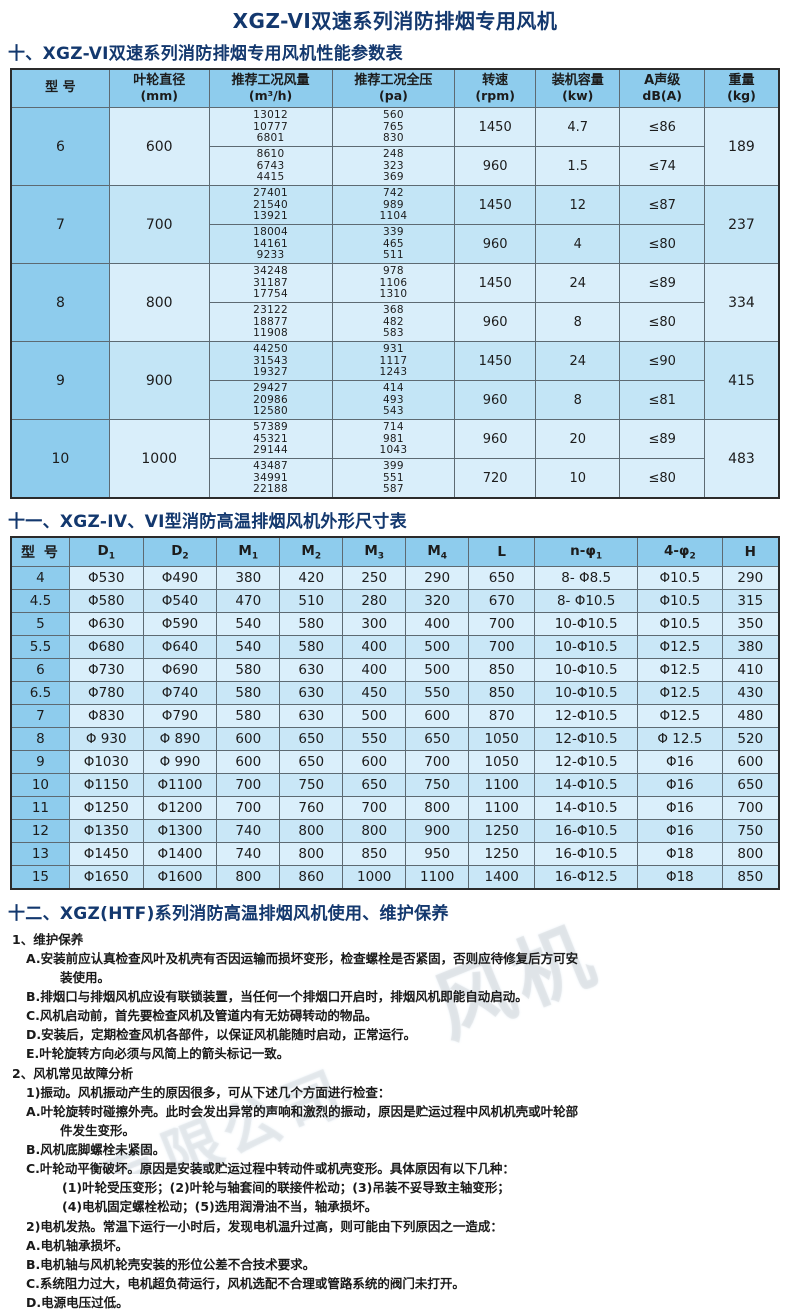 The image size is (790, 1312). What do you see at coordinates (393, 361) in the screenshot?
I see `cell-pressure: 931 1117 1243` at bounding box center [393, 361].